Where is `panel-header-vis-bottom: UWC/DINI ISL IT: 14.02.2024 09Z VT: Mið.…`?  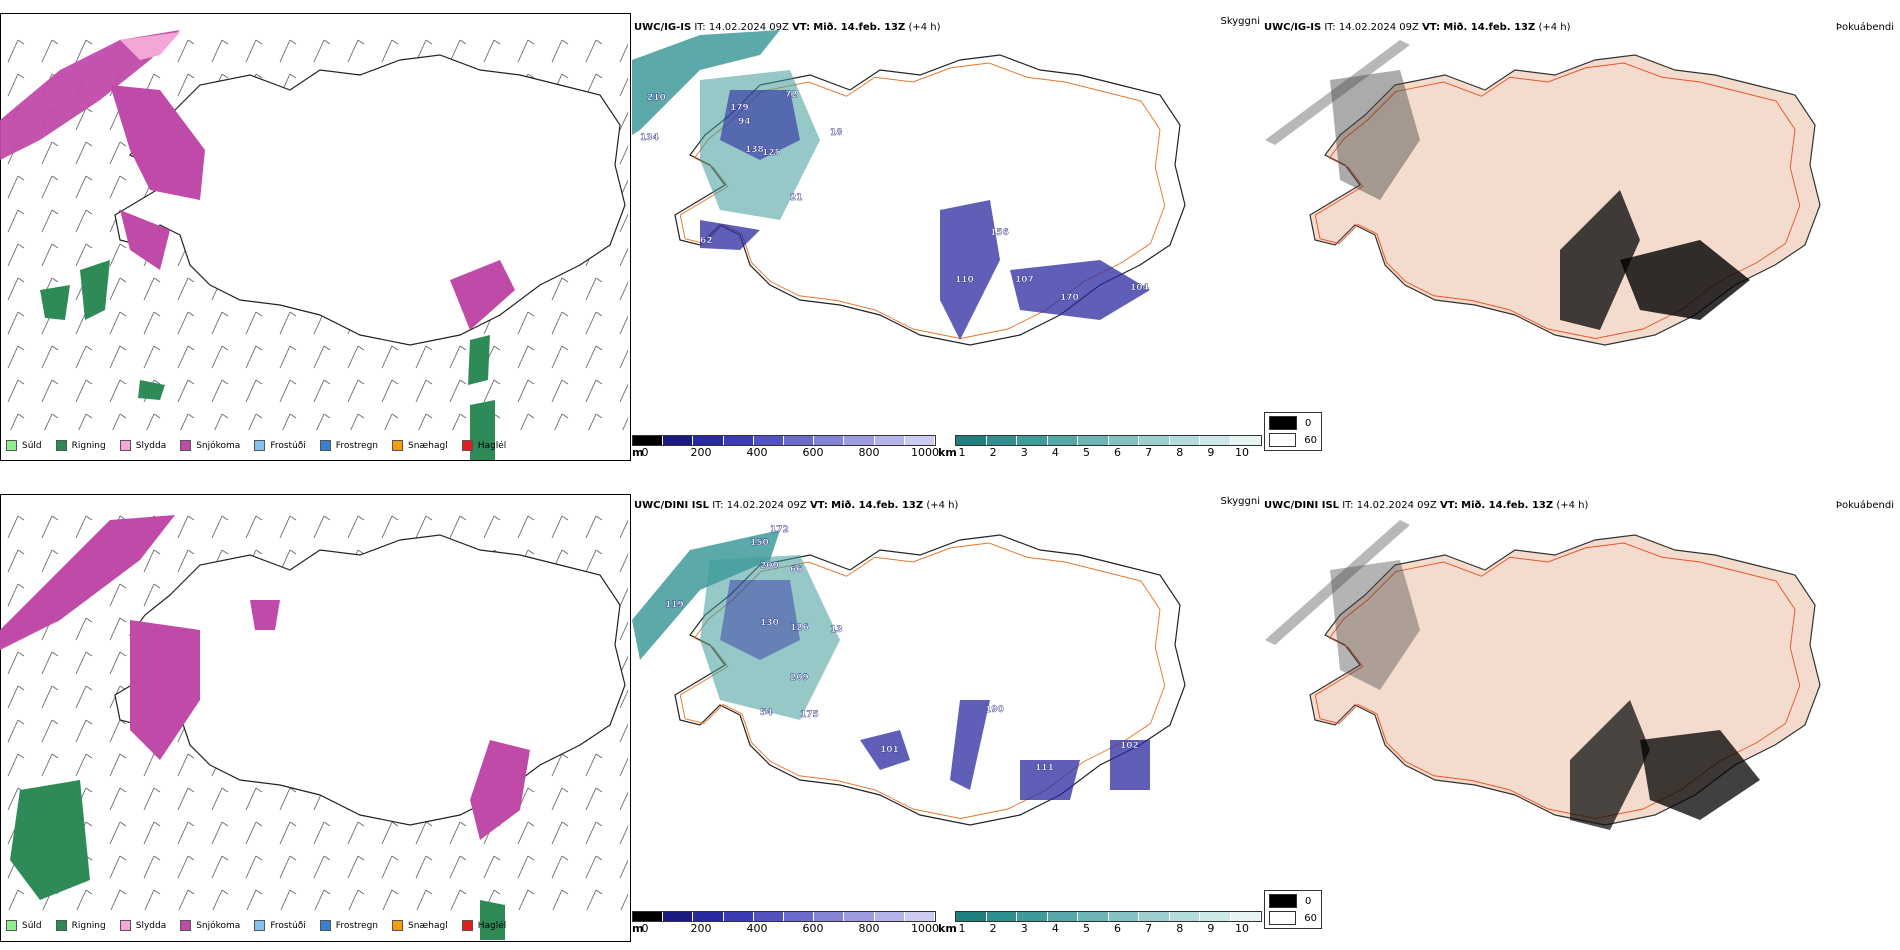
panel-header-vis-bottom: UWC/DINI ISL IT: 14.02.2024 09Z VT: Mið.… is located at coordinates (796, 505).